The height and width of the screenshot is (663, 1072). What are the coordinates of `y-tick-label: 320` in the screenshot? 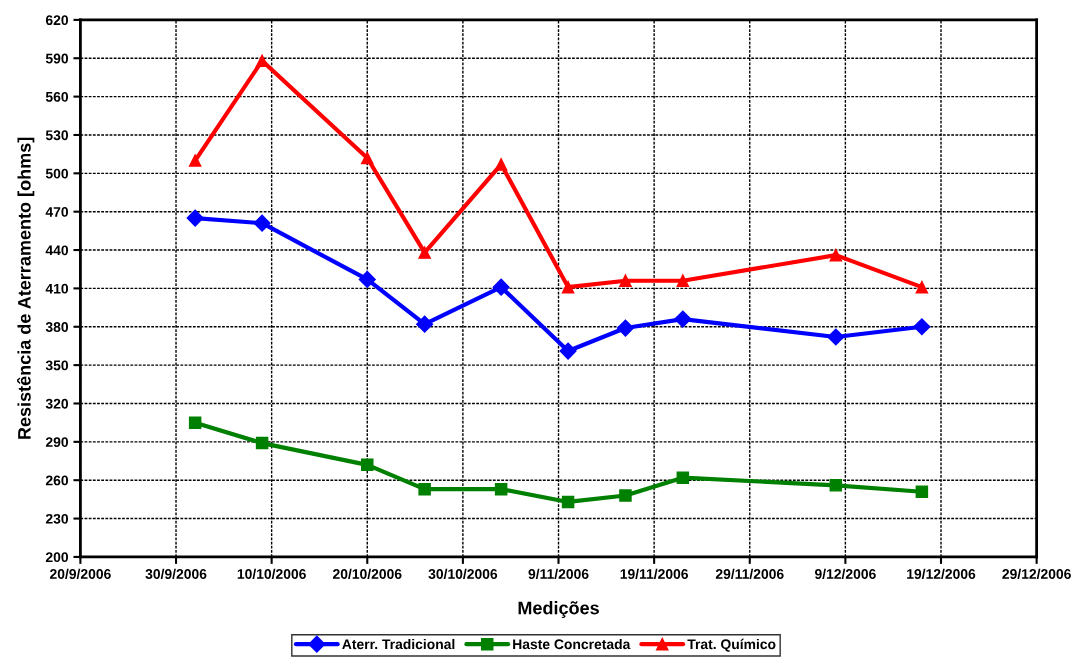 It's located at (57, 403).